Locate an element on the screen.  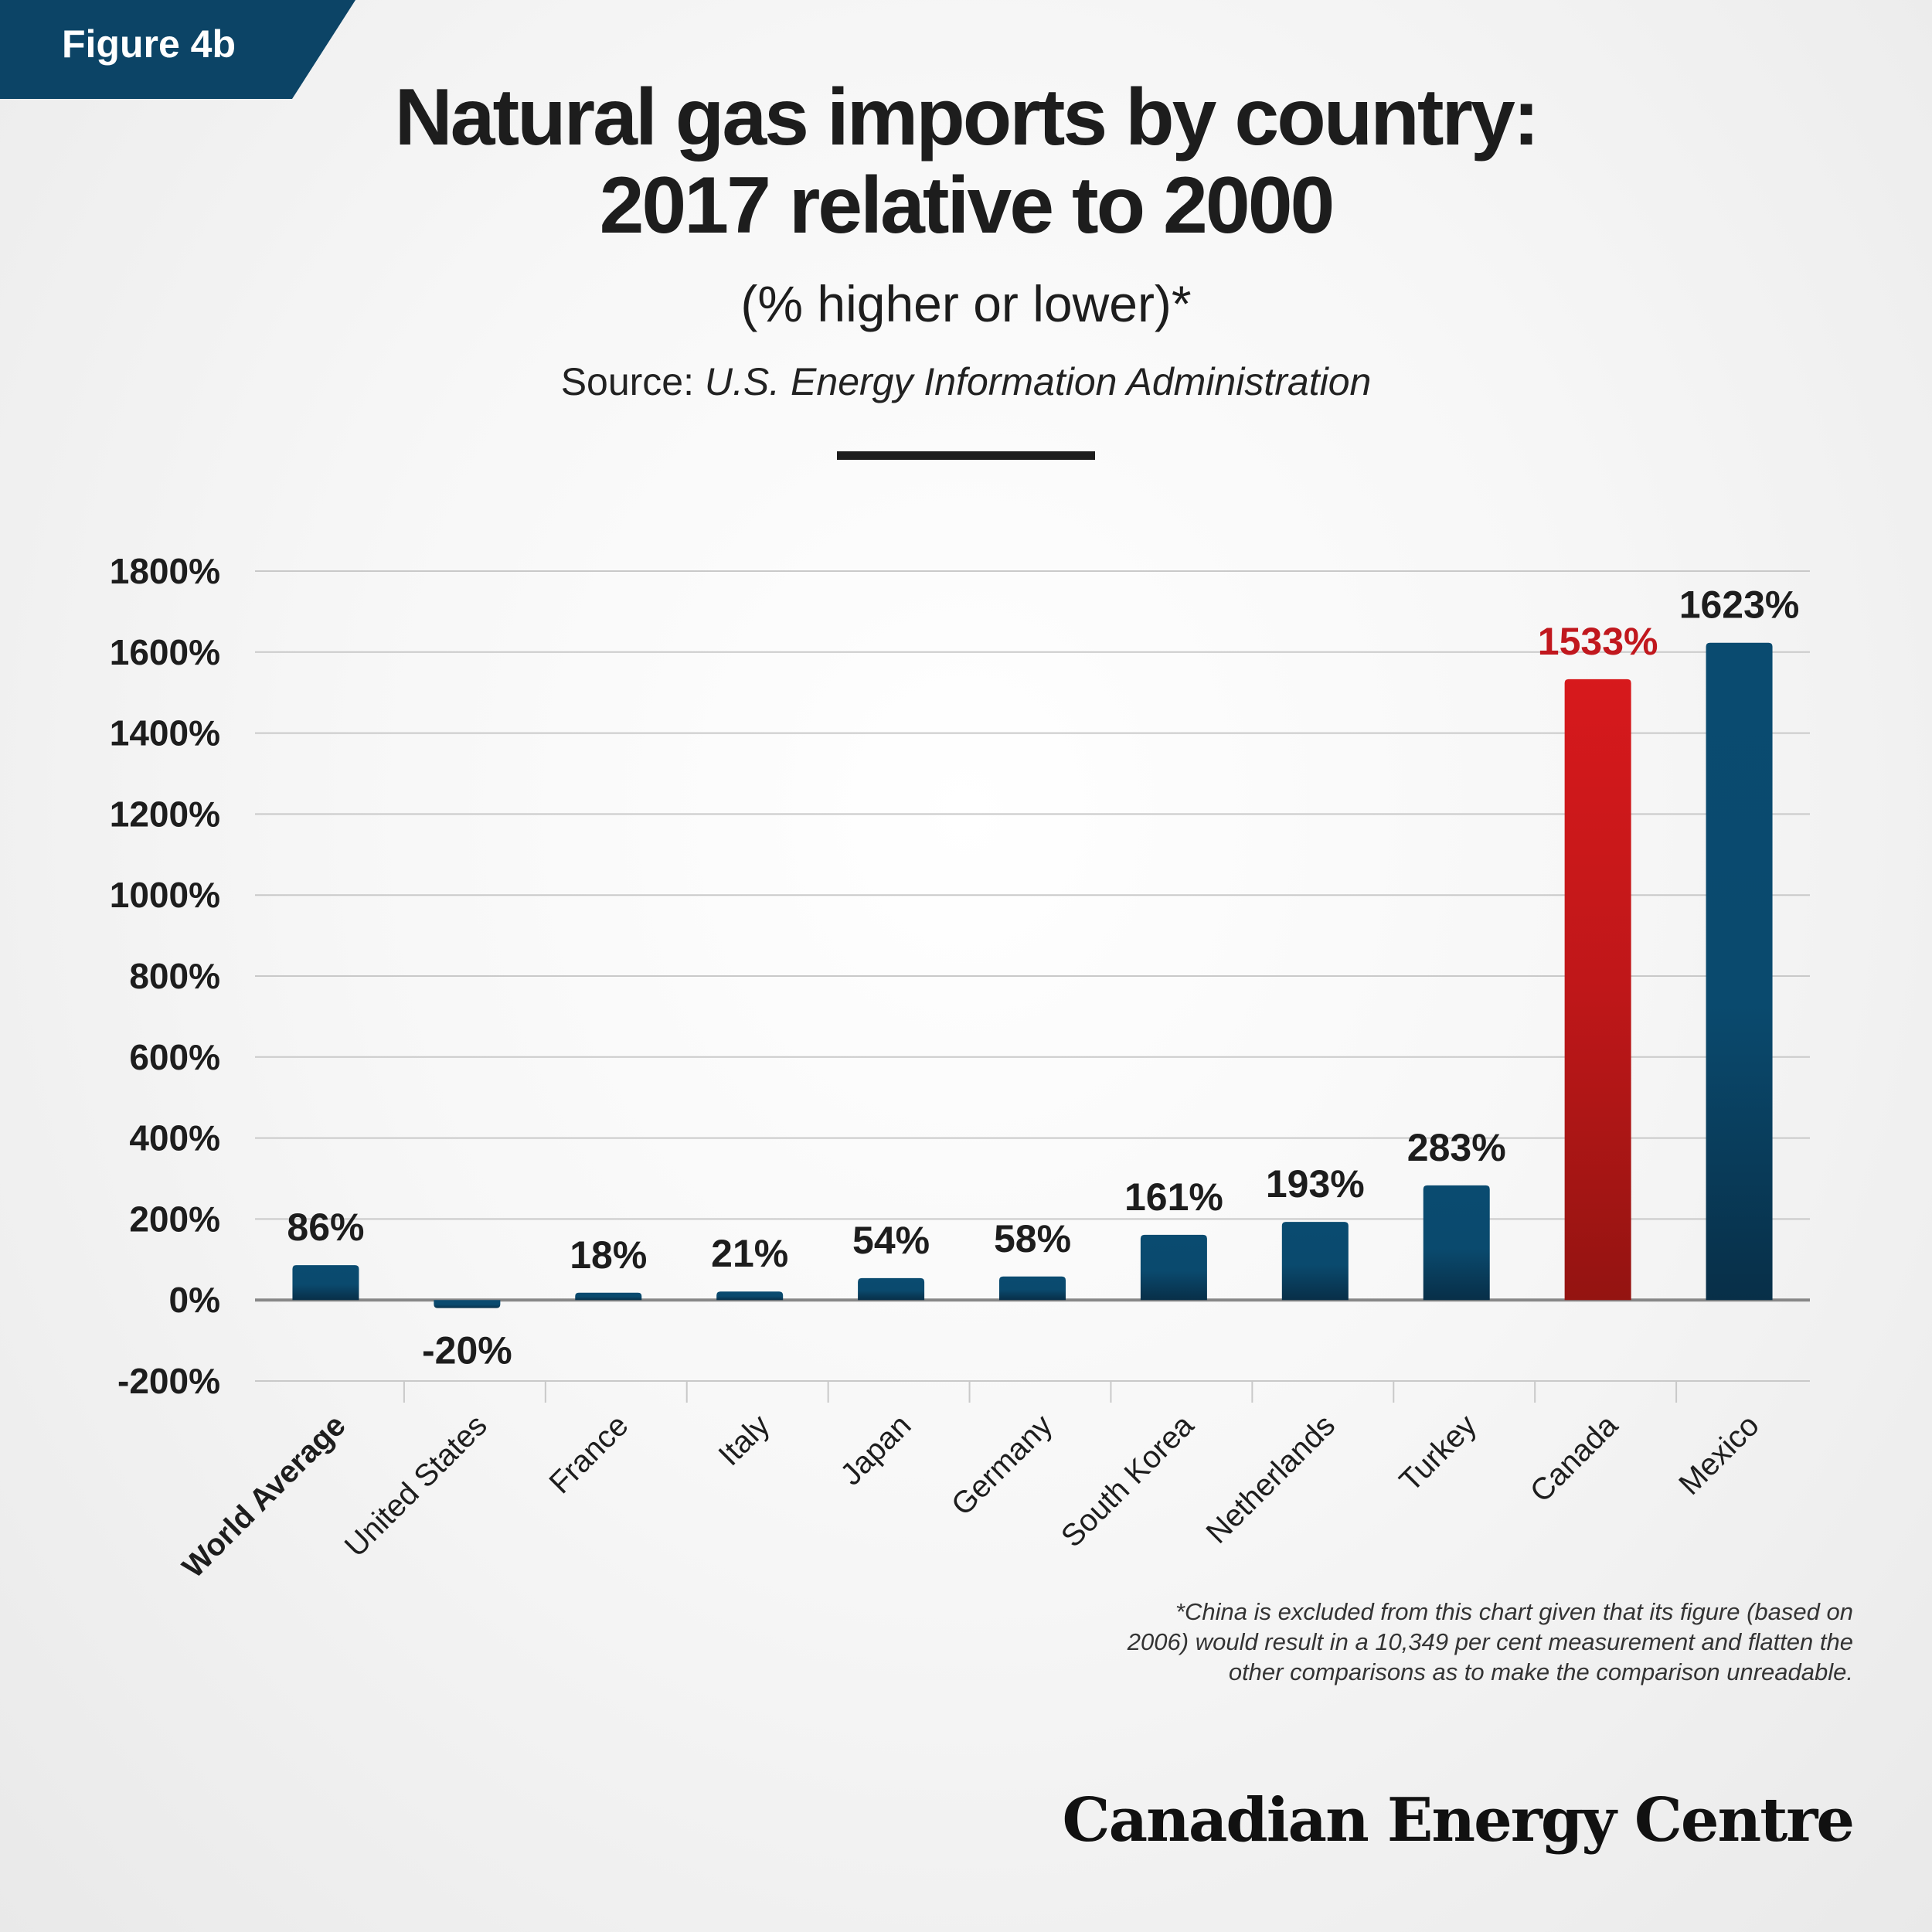
y-tick-label: 200% is located at coordinates (175, 1219).